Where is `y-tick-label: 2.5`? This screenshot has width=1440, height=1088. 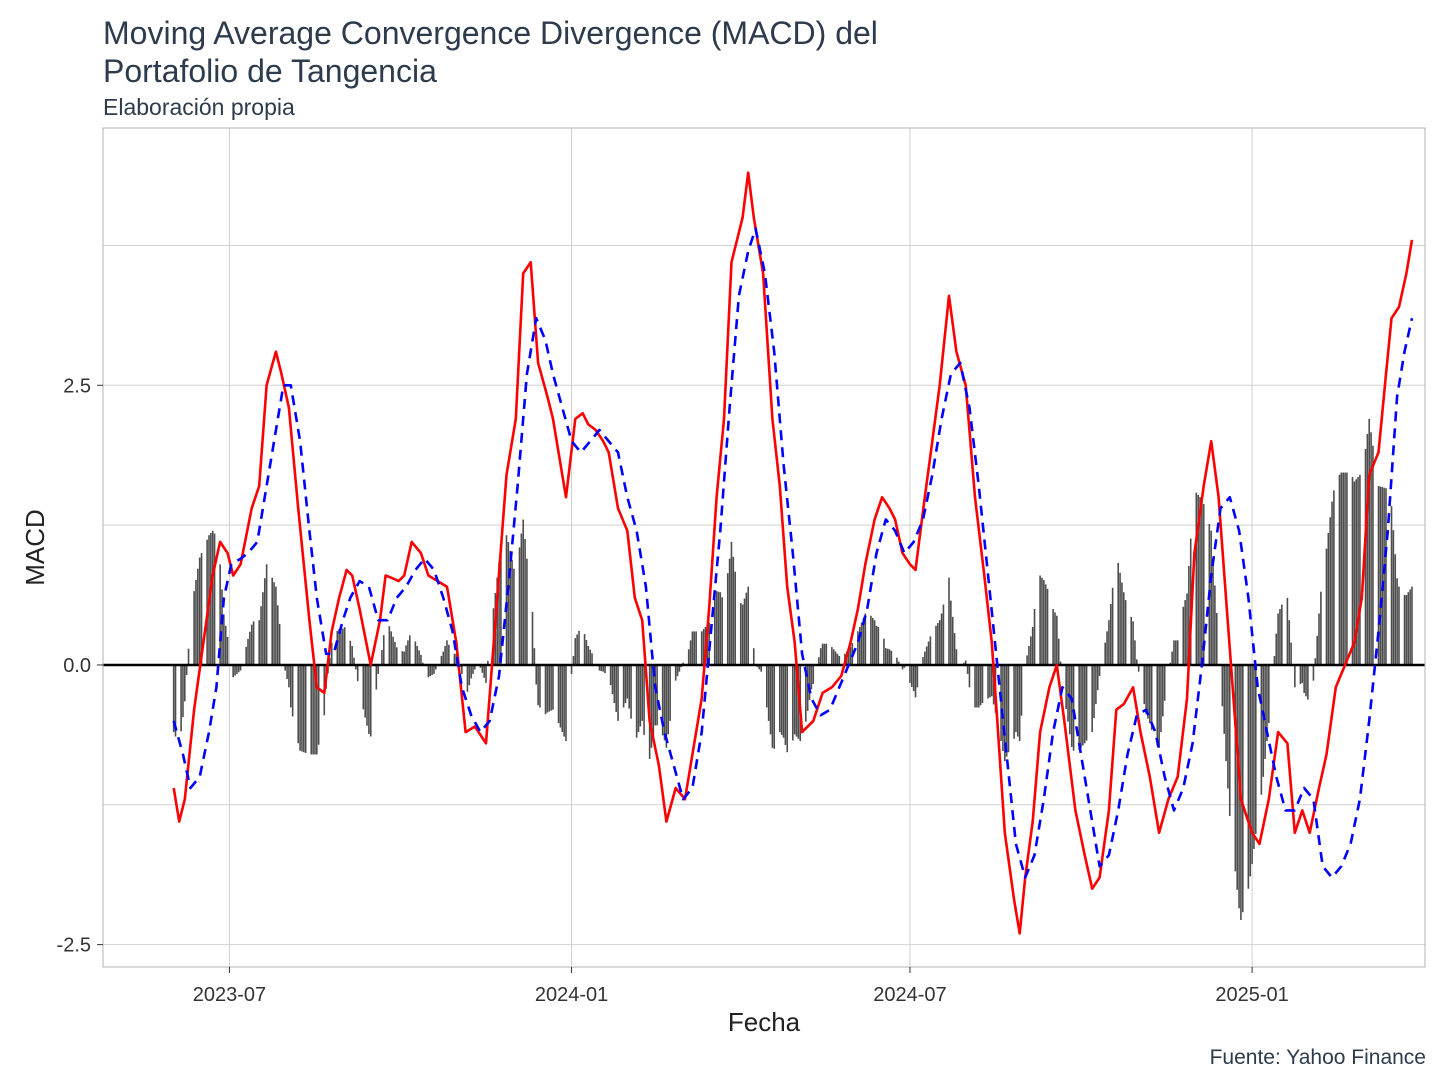 y-tick-label: 2.5 is located at coordinates (77, 386).